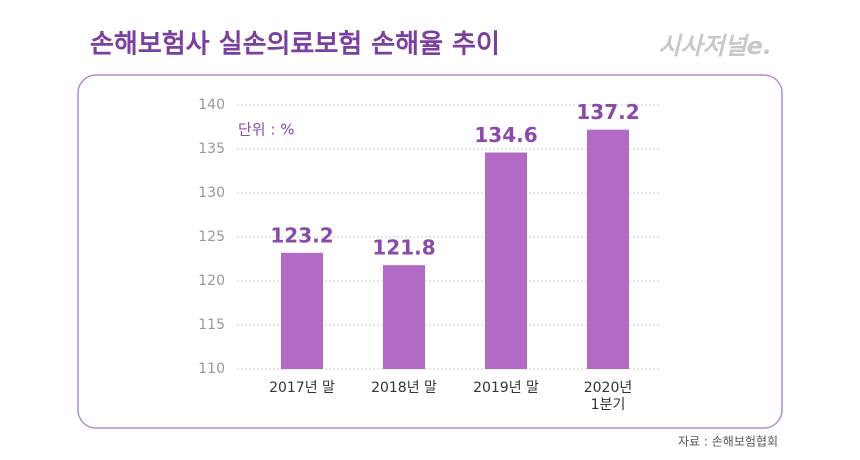 The image size is (860, 460). Describe the element at coordinates (301, 235) in the screenshot. I see `value-label: 123.2` at that location.